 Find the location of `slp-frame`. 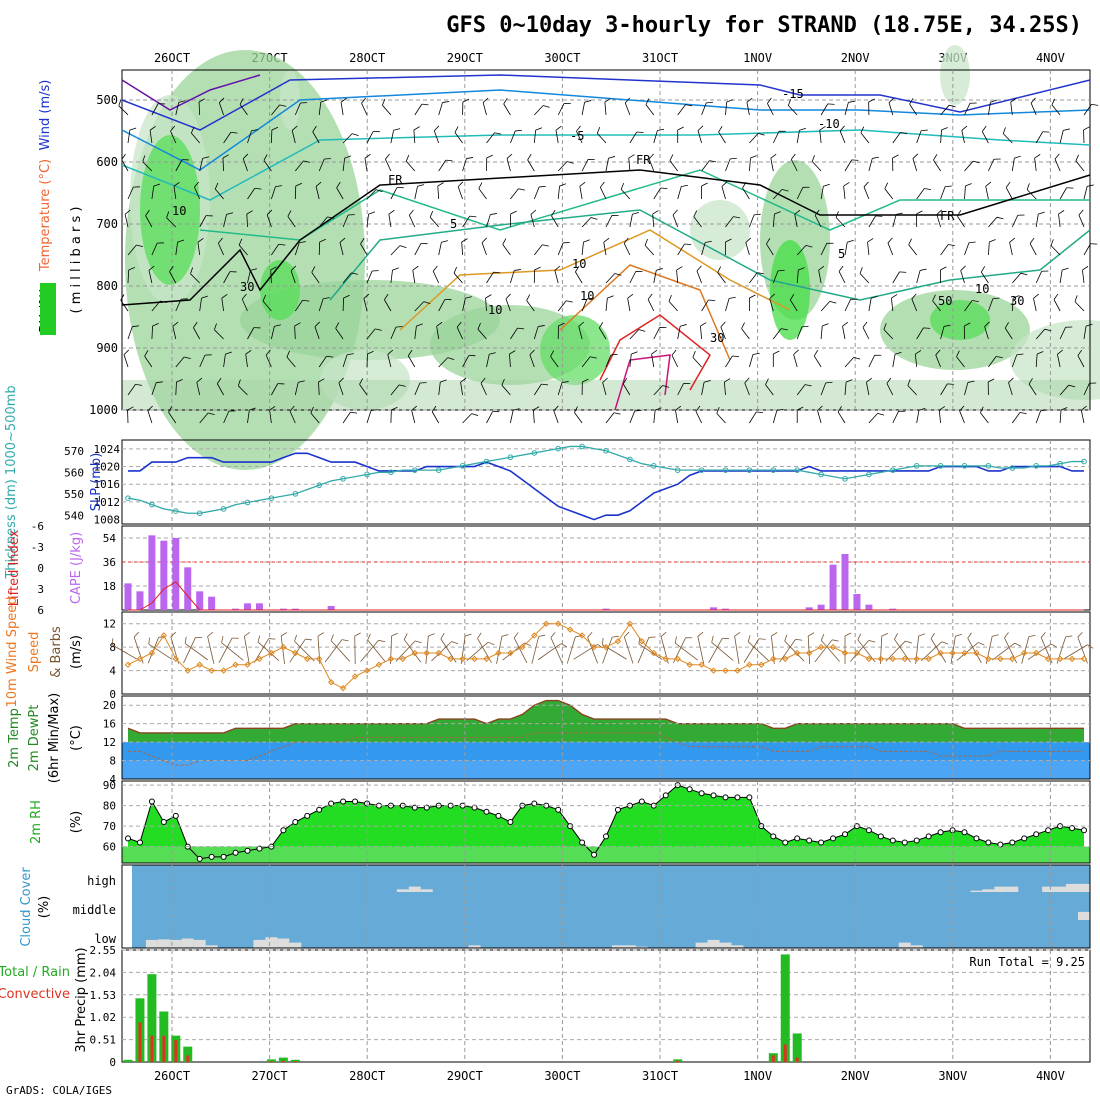

slp-frame is located at coordinates (606, 482).